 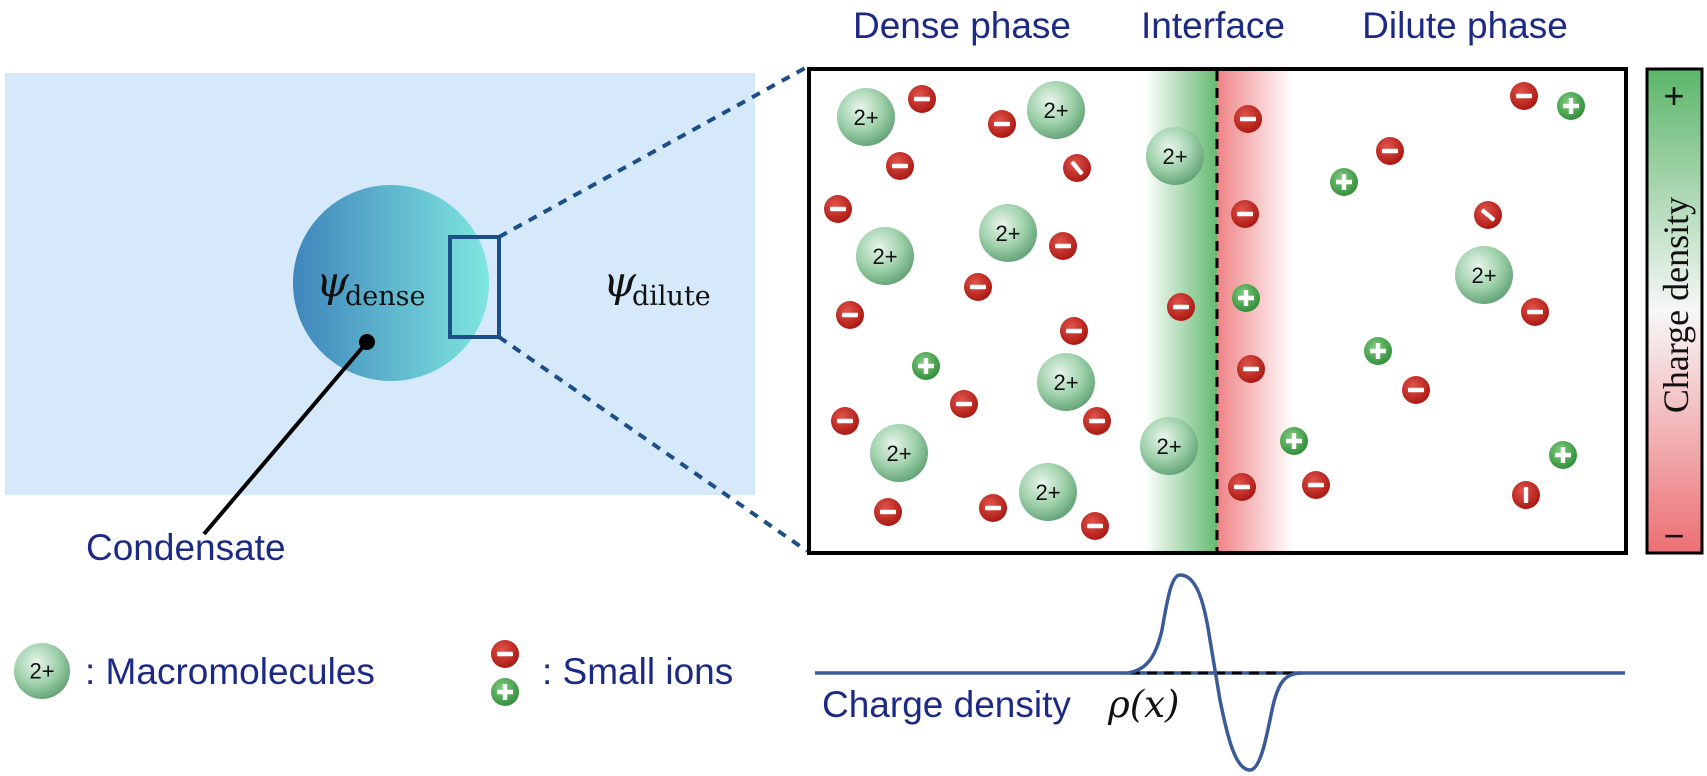 What do you see at coordinates (653, 444) in the screenshot?
I see `zoom-line-bottom` at bounding box center [653, 444].